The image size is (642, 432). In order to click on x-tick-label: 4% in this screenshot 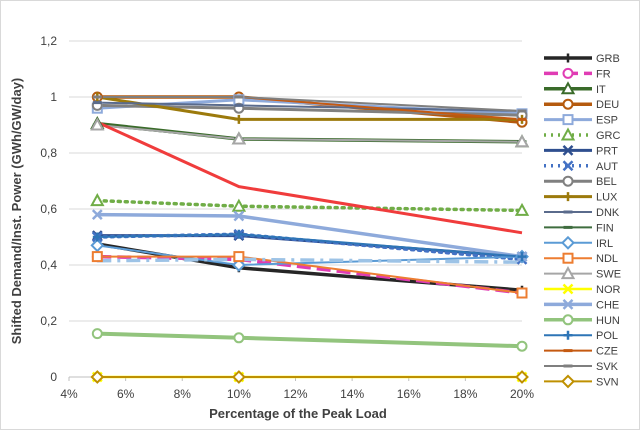, I will do `click(69, 394)`.